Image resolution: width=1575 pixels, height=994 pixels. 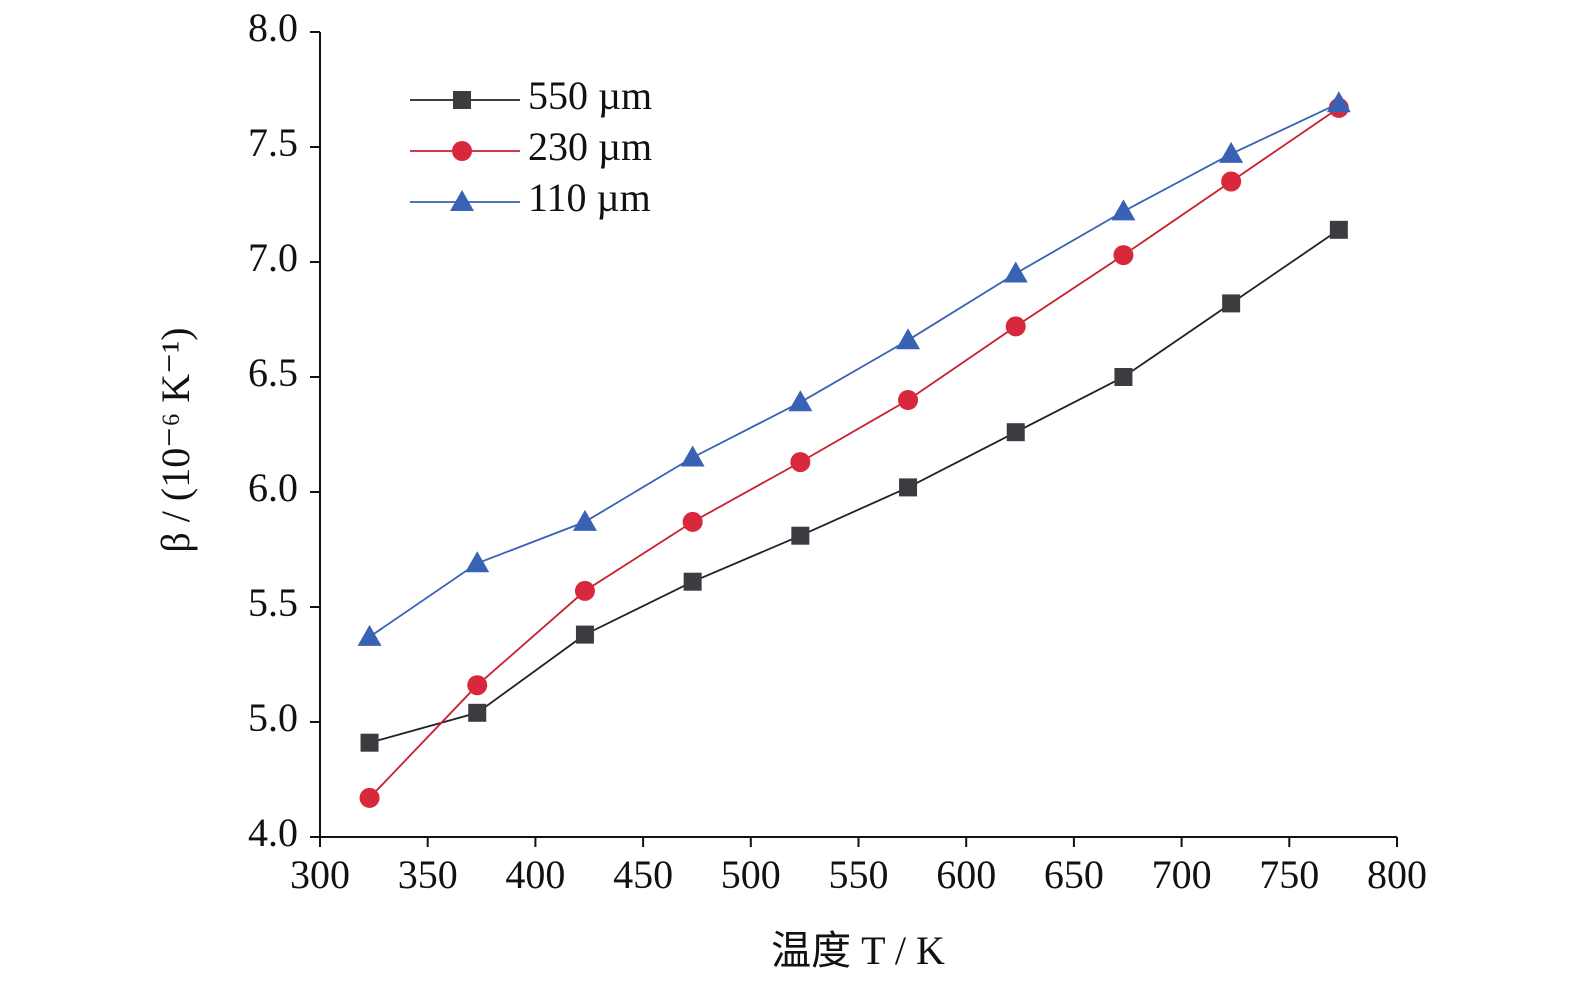 What do you see at coordinates (1074, 874) in the screenshot?
I see `x-tick-label: 650` at bounding box center [1074, 874].